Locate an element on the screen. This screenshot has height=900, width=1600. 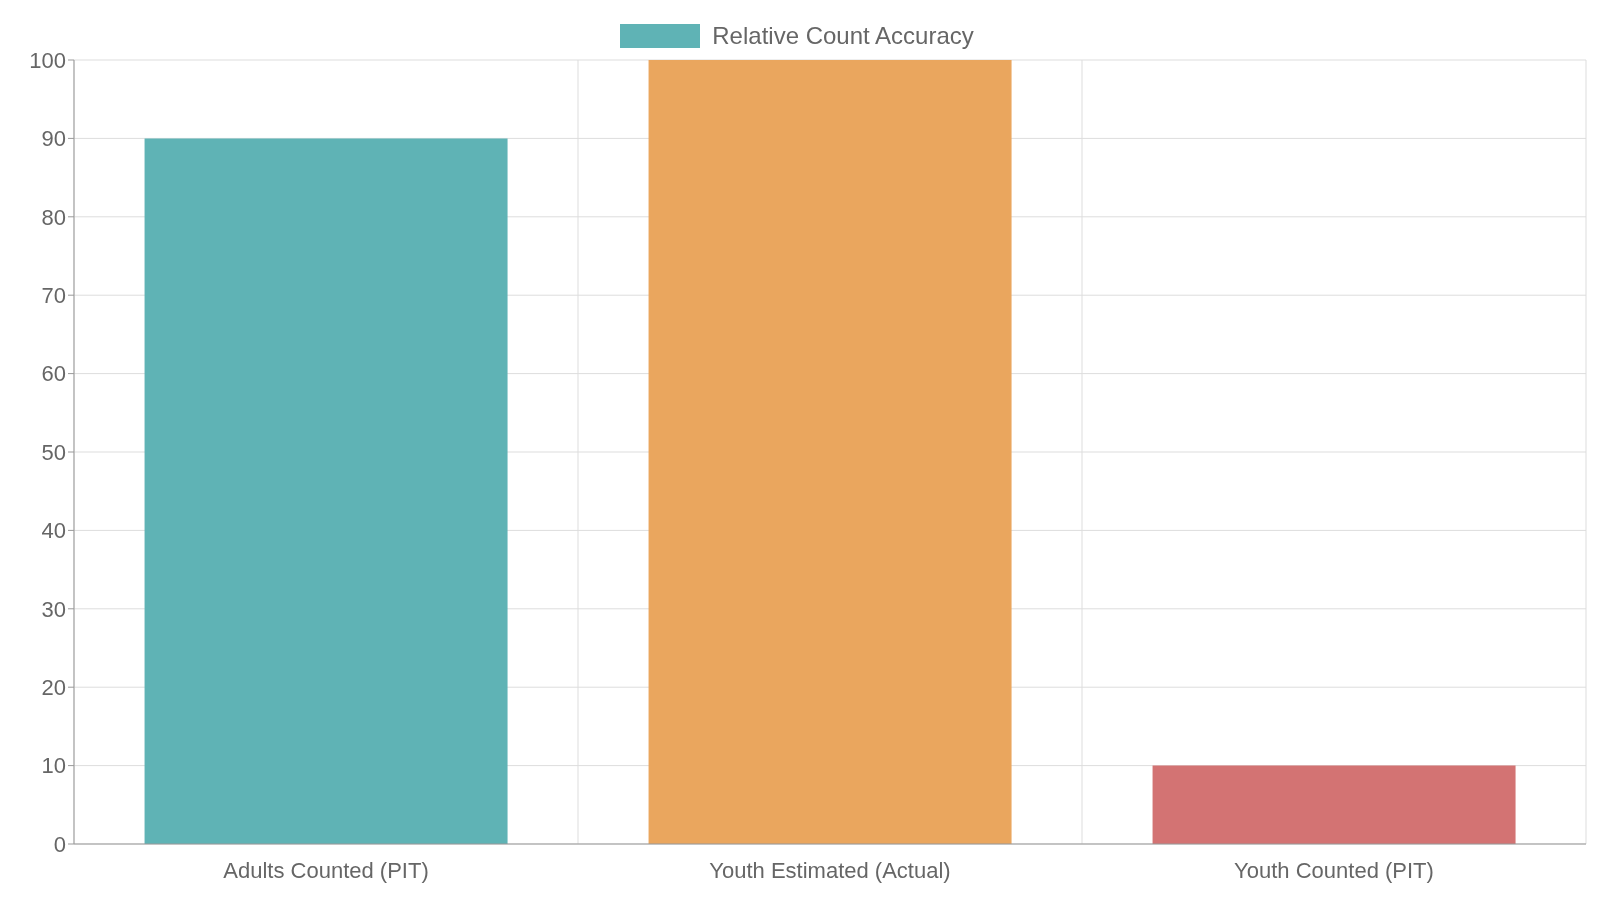
y-tick-label: 0 is located at coordinates (59, 844).